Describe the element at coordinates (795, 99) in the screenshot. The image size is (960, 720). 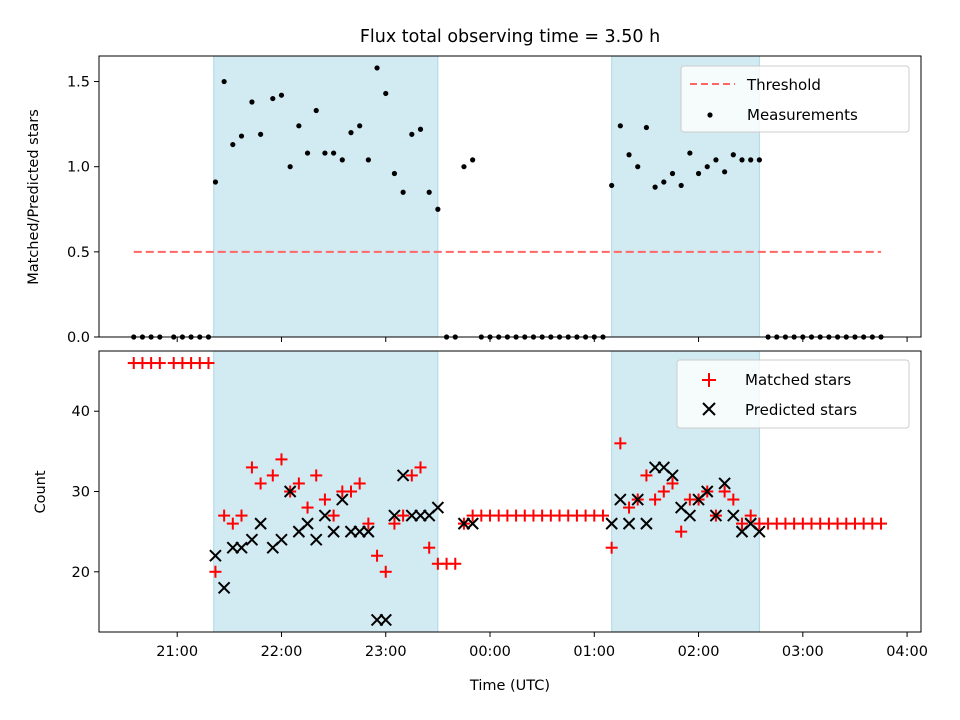
I see `ratio-legend: Threshold Measurements` at that location.